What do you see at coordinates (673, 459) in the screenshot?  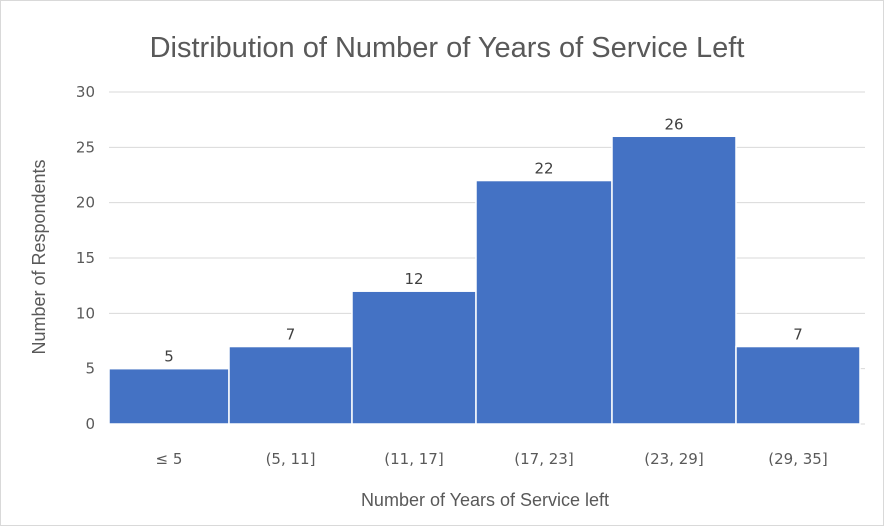 I see `x-tick-label: (23, 29]` at bounding box center [673, 459].